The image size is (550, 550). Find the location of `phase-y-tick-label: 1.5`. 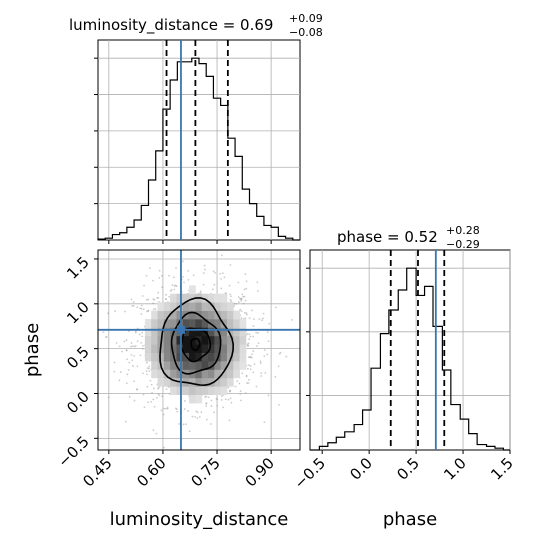

phase-y-tick-label: 1.5 is located at coordinates (78, 268).